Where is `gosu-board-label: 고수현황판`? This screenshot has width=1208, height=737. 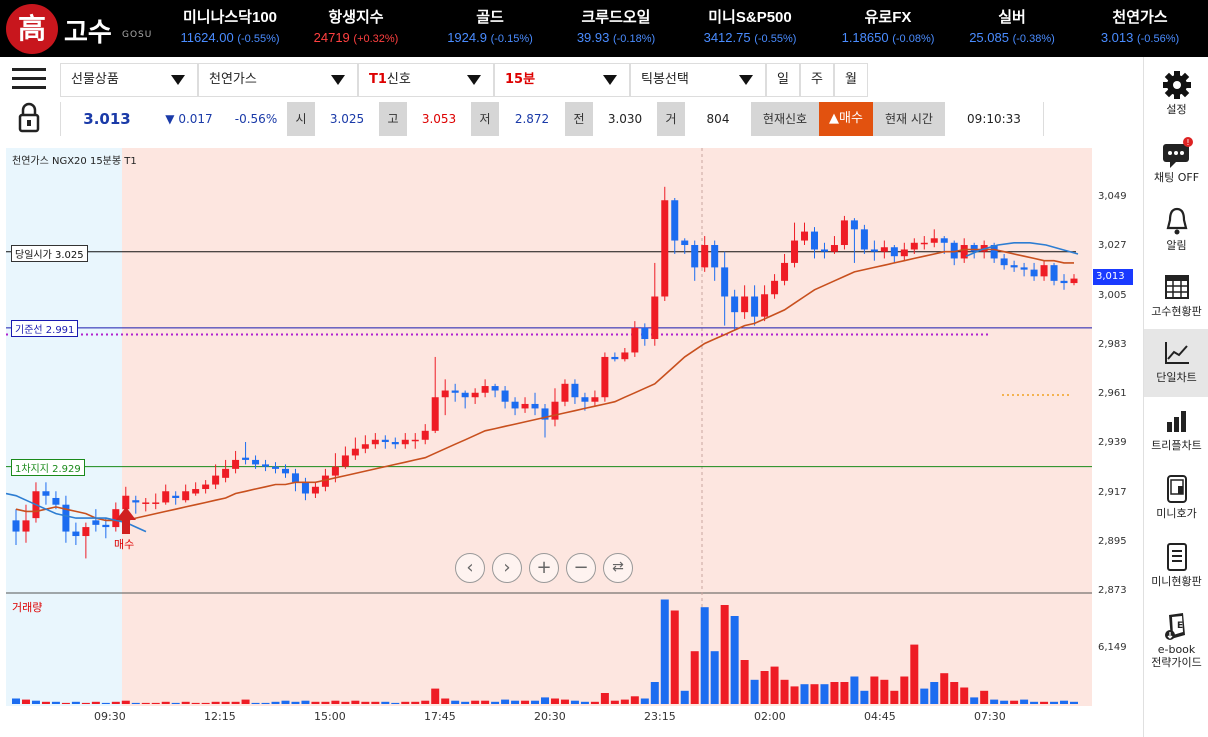 gosu-board-label: 고수현황판 is located at coordinates (1176, 311).